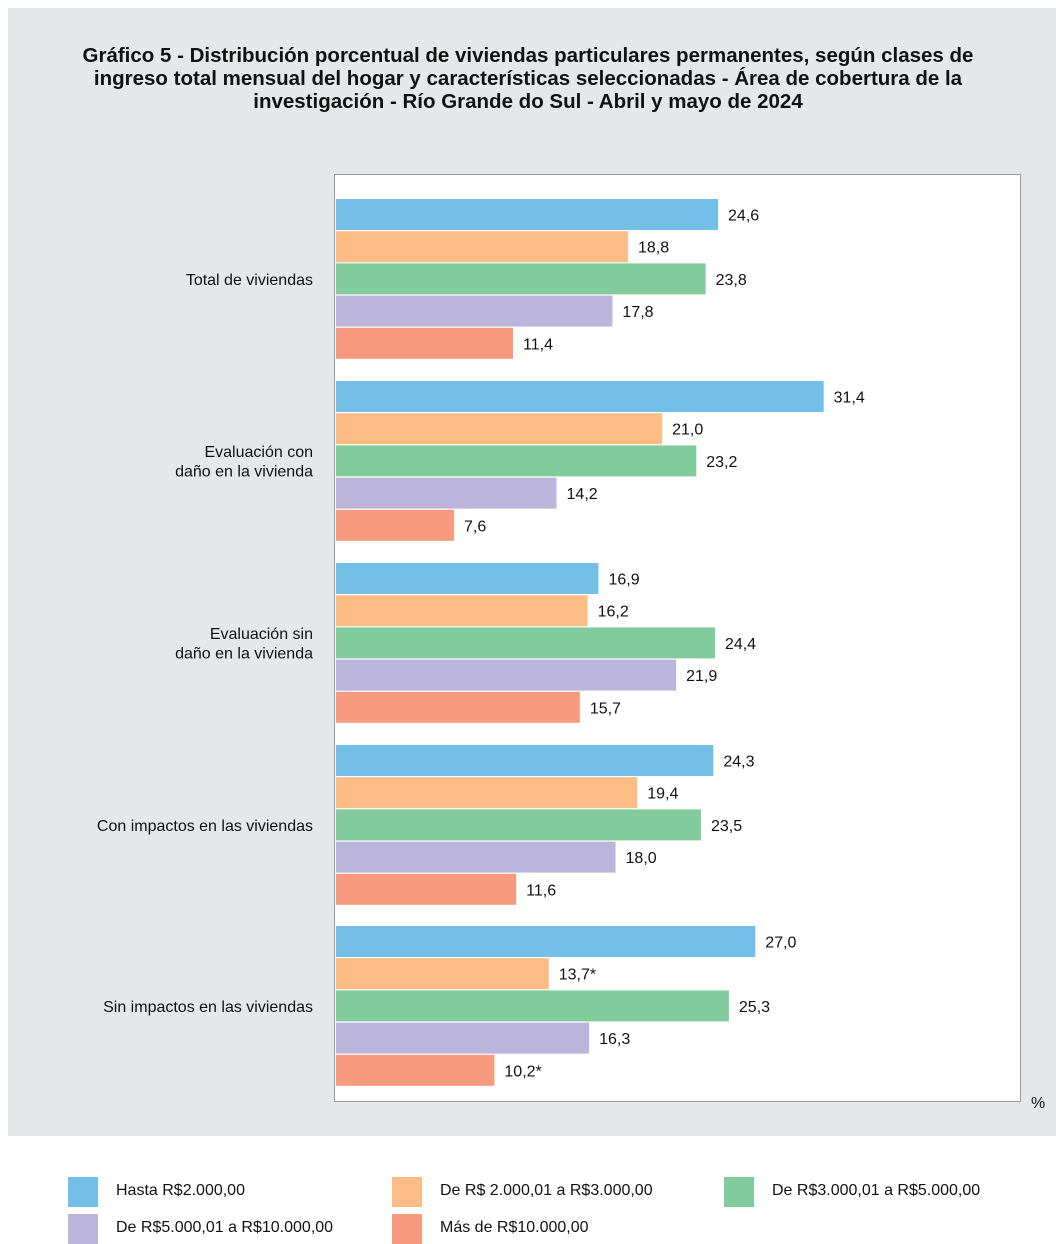  Describe the element at coordinates (514, 1227) in the screenshot. I see `legend-label: Más de R$10.000,00` at that location.